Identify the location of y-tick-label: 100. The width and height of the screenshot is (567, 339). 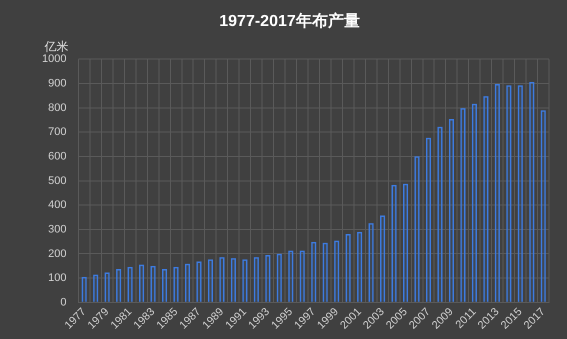
(57, 278).